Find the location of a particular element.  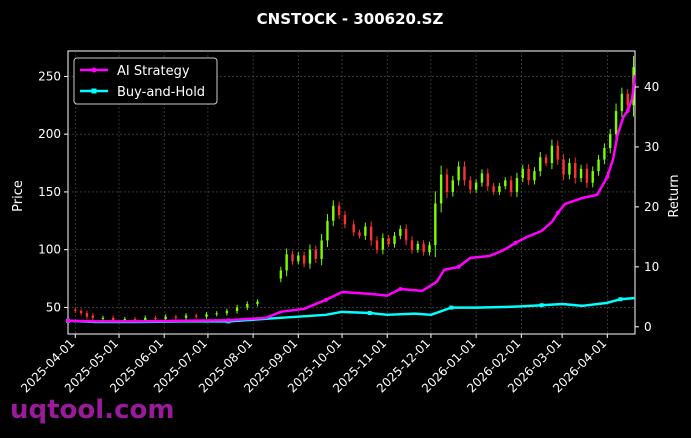

y-left-tick-label: 250 is located at coordinates (49, 76).